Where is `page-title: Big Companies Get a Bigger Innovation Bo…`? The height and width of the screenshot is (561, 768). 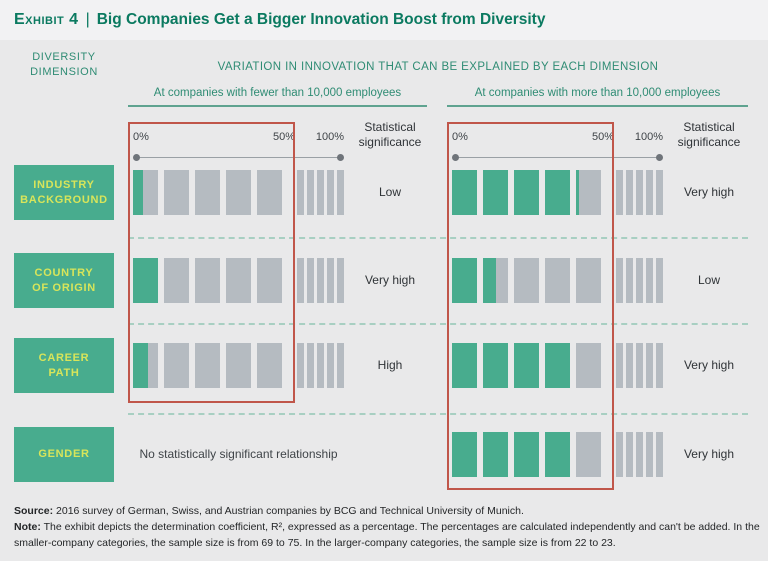 page-title: Big Companies Get a Bigger Innovation Bo… is located at coordinates (321, 19).